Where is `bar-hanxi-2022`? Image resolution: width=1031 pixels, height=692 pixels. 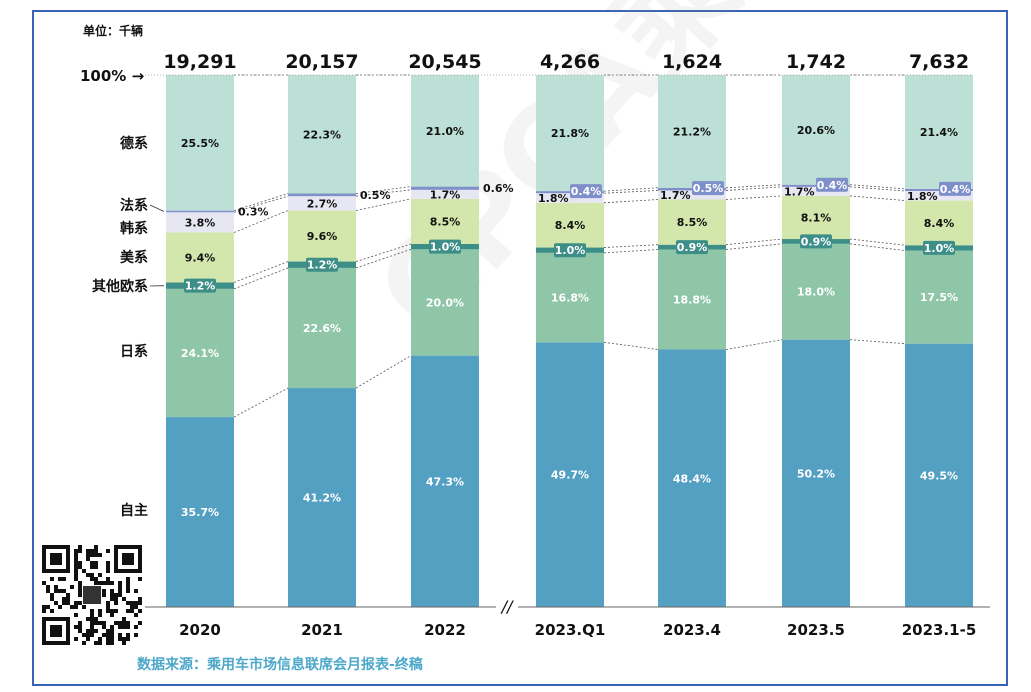
bar-hanxi-2022 is located at coordinates (445, 194).